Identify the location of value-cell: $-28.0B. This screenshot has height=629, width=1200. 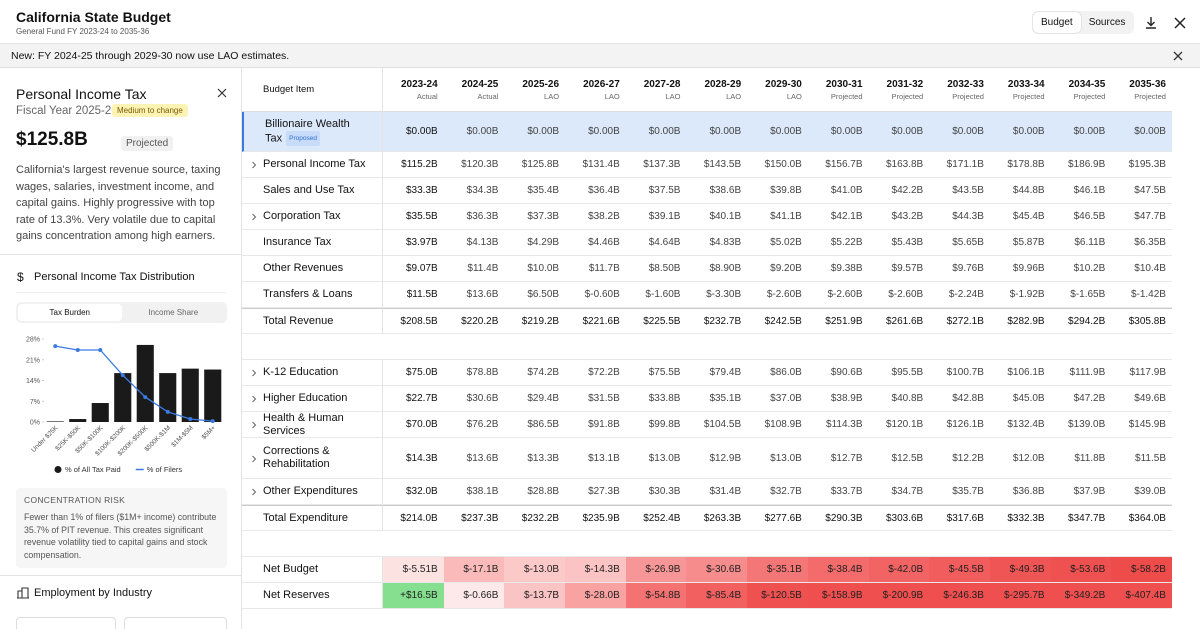
(595, 596).